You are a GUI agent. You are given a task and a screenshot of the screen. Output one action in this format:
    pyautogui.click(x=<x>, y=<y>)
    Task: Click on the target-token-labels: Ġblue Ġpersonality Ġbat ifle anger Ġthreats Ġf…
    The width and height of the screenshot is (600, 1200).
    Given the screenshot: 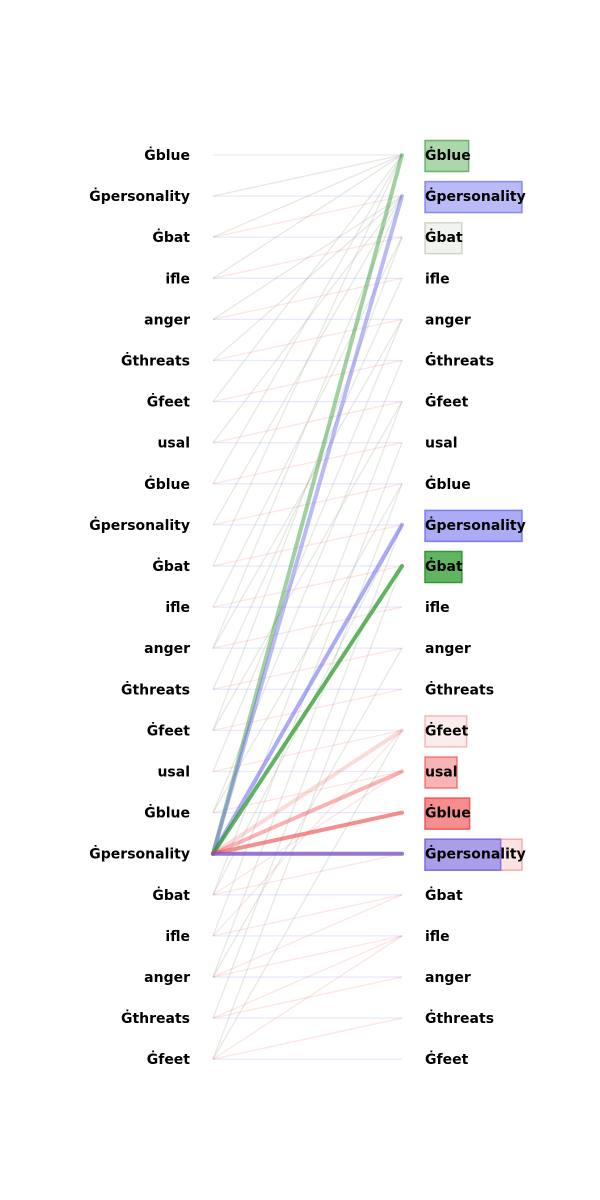 What is the action you would take?
    pyautogui.click(x=475, y=607)
    